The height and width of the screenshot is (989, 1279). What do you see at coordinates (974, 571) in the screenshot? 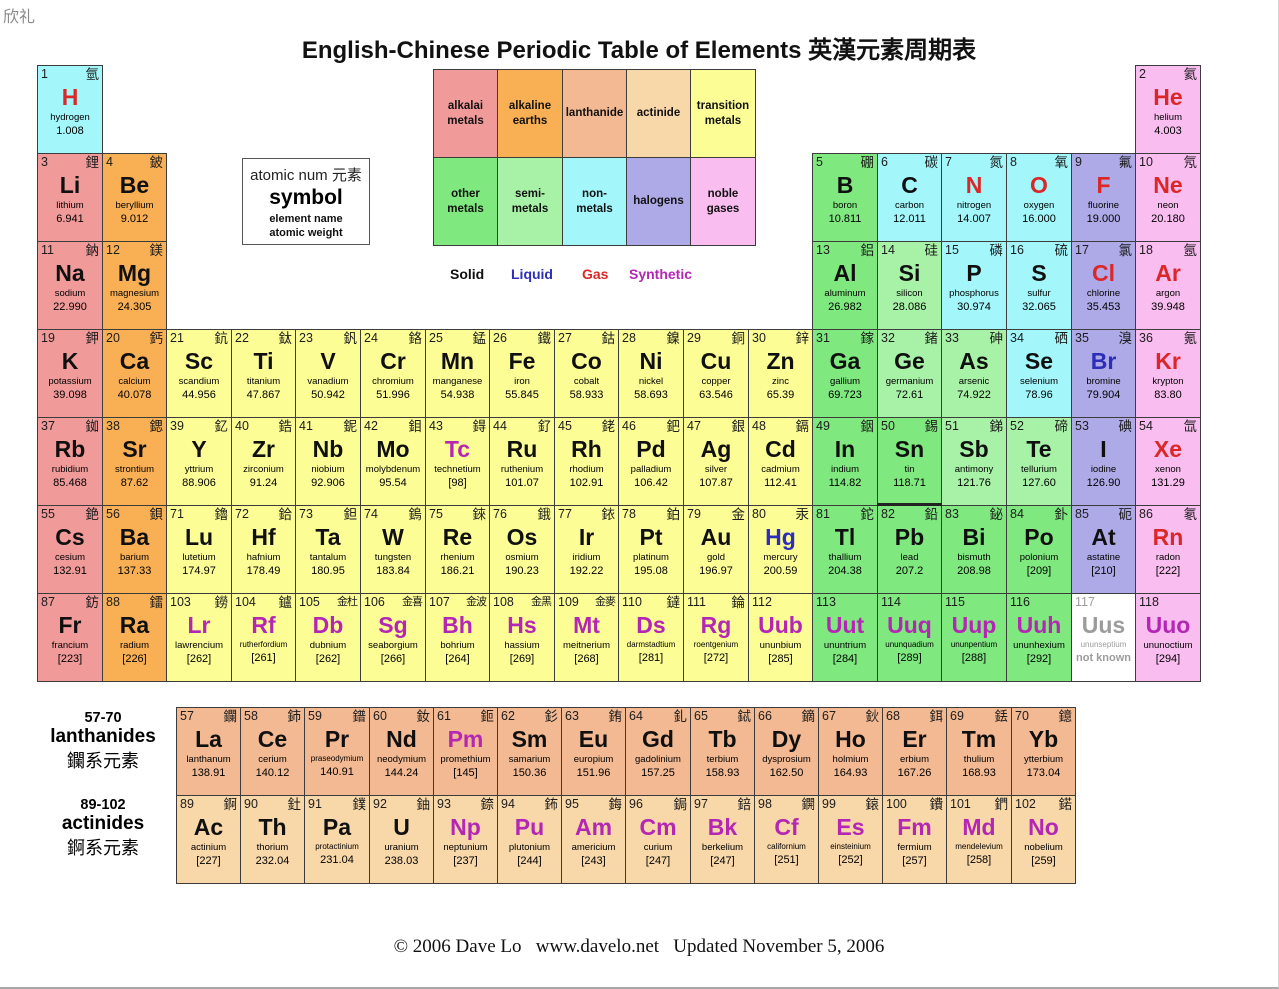
I see `atomic-weight: 208.98` at bounding box center [974, 571].